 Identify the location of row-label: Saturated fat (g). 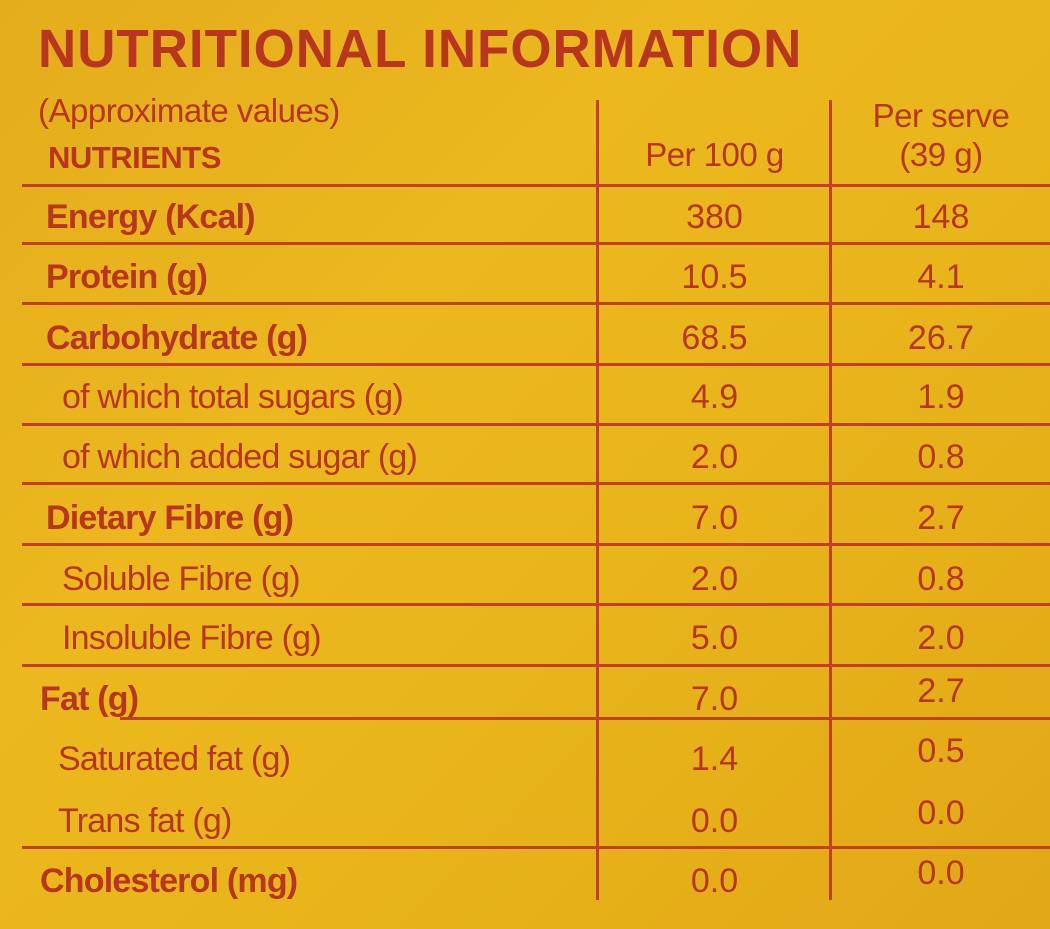
(174, 759).